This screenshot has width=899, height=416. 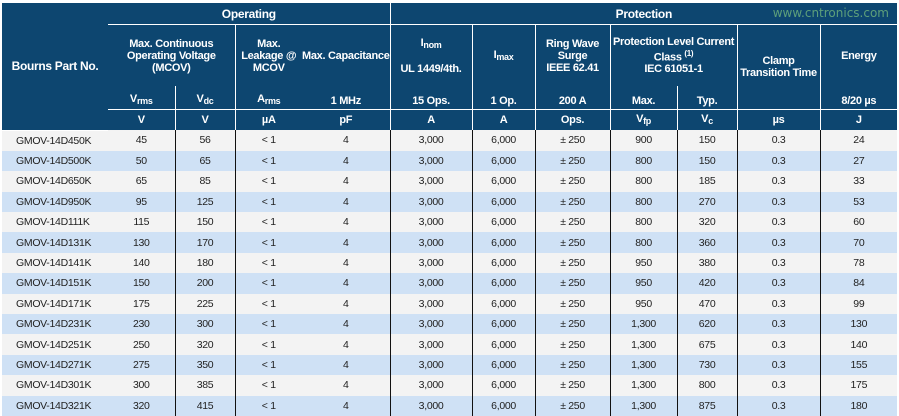 I want to click on part-number-cell: GMOV-14D500K, so click(x=55, y=161).